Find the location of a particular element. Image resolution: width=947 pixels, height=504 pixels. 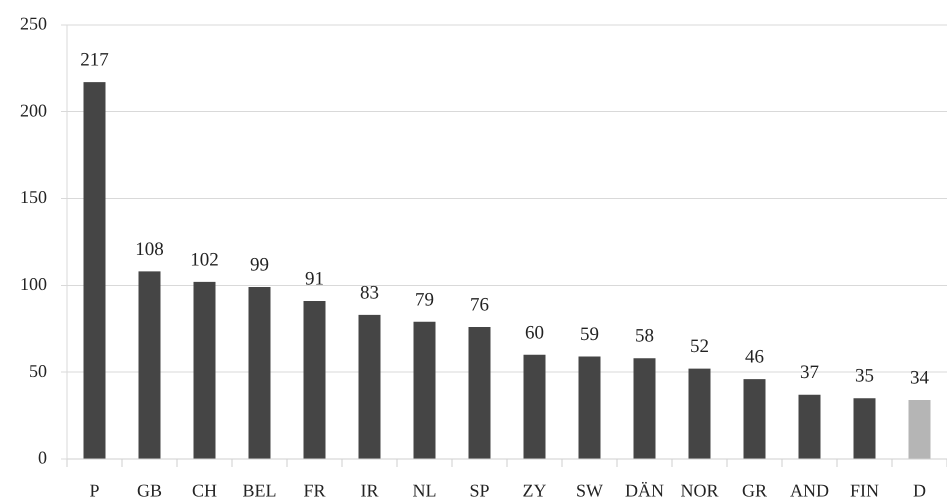

data-label: 76 is located at coordinates (479, 305).